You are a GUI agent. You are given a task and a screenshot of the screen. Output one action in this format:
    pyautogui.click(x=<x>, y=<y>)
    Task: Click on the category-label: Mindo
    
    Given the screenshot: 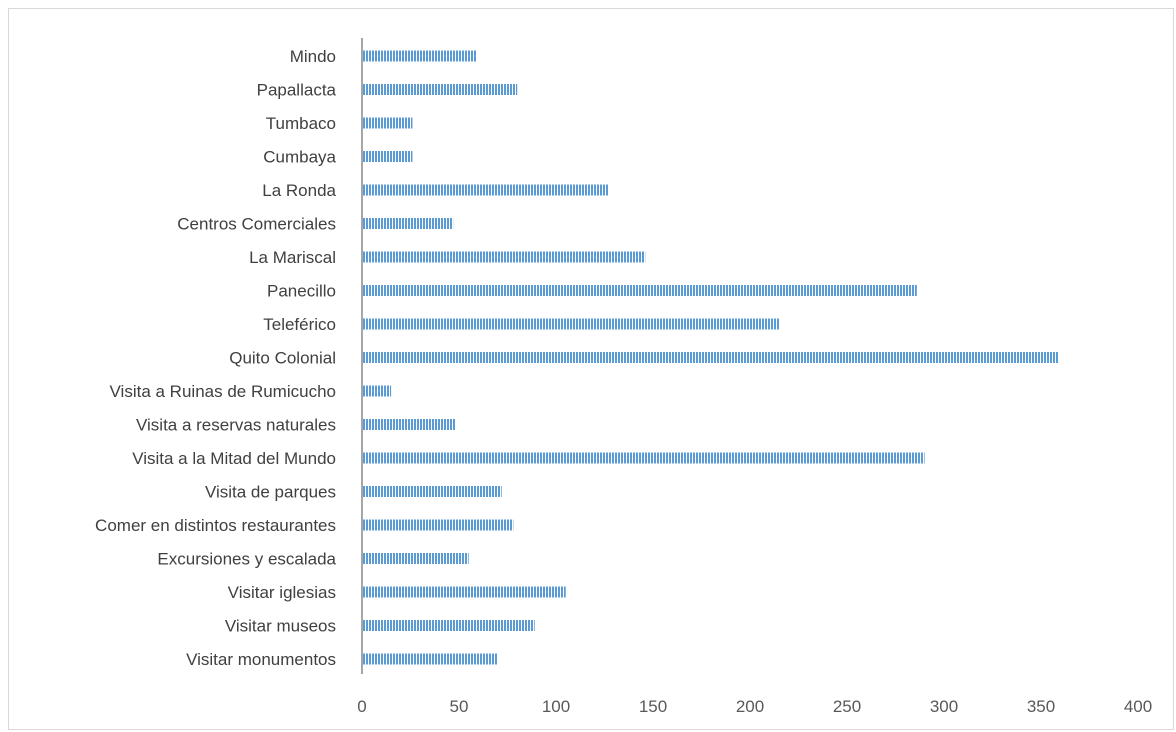 What is the action you would take?
    pyautogui.click(x=313, y=56)
    